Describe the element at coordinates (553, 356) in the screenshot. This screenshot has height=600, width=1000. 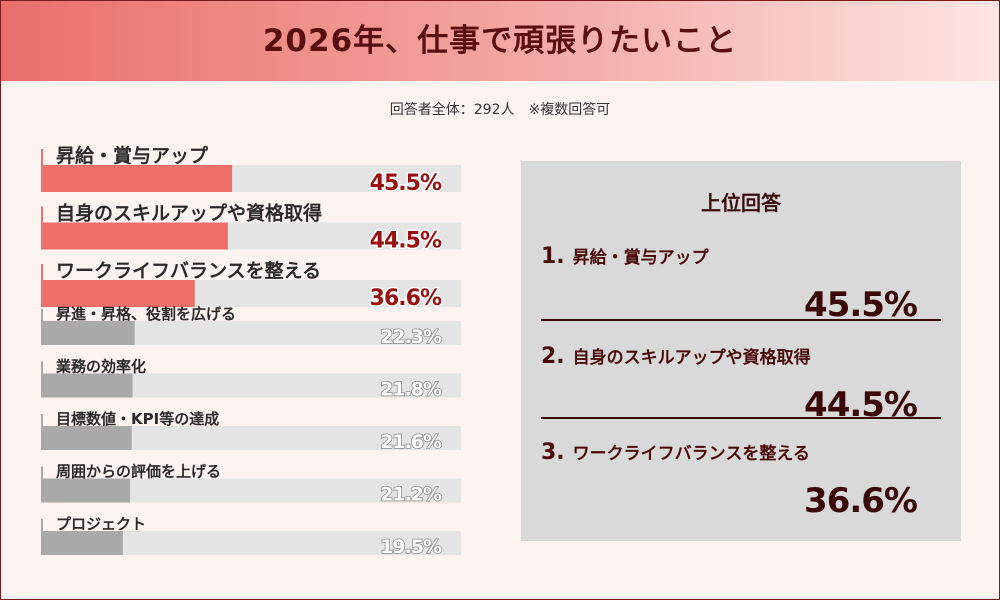
I see `rank-number: 2.` at that location.